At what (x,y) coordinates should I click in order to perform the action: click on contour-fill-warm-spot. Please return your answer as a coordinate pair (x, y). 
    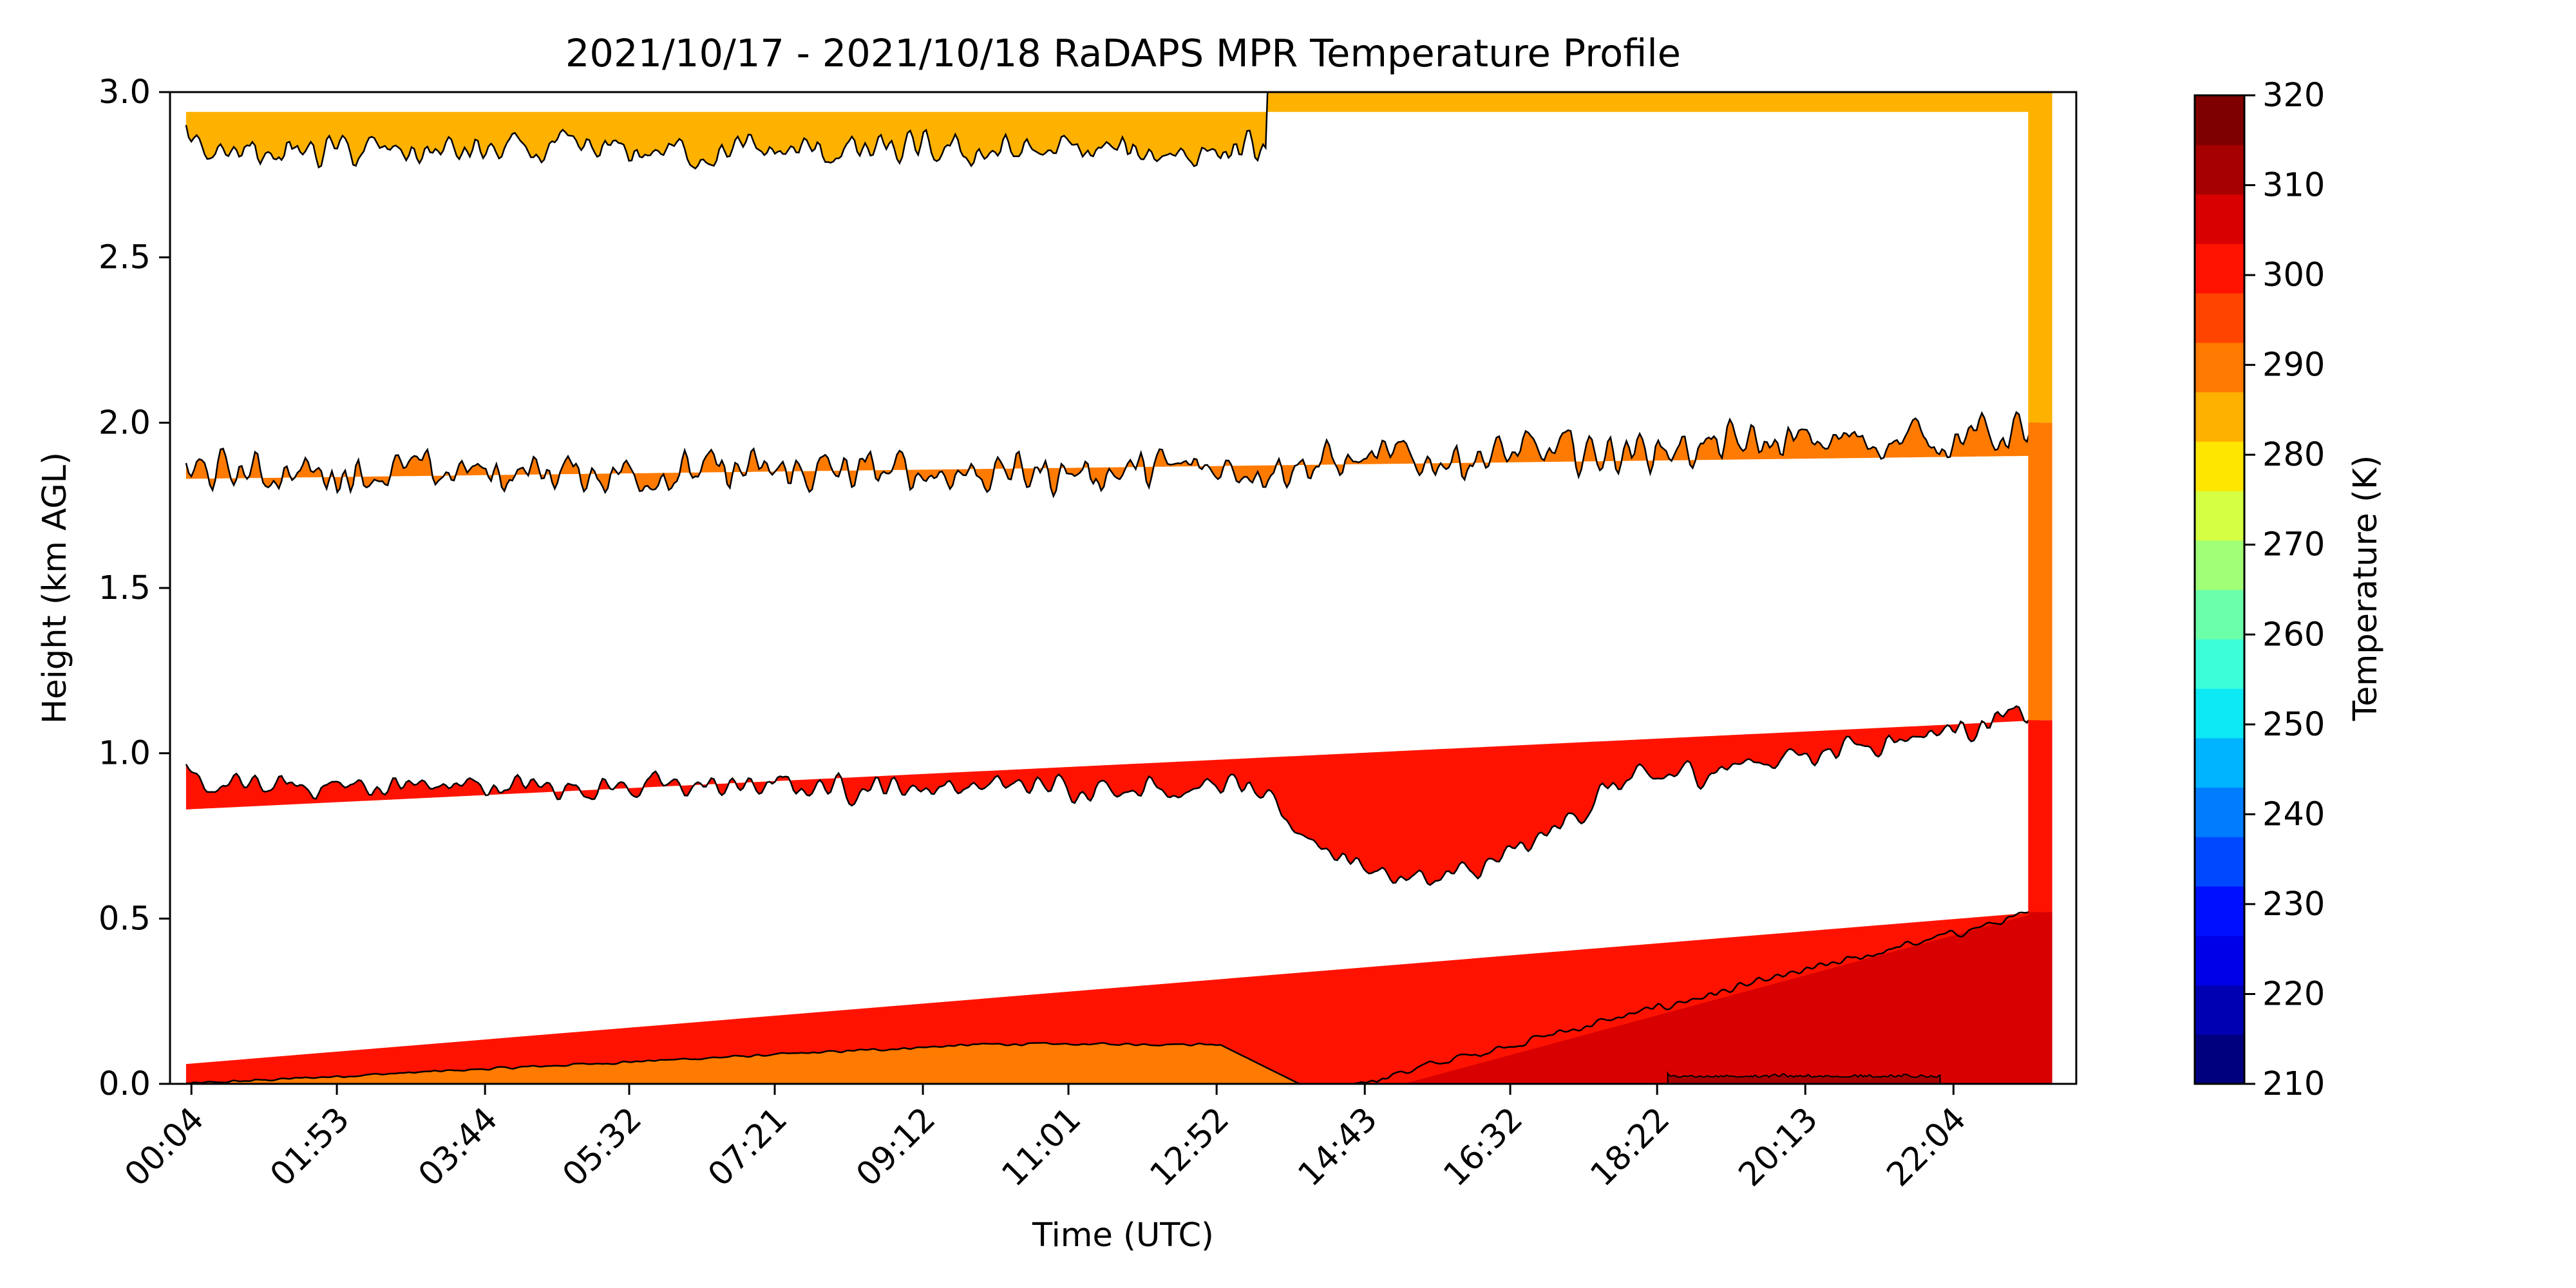
    Looking at the image, I should click on (1804, 1077).